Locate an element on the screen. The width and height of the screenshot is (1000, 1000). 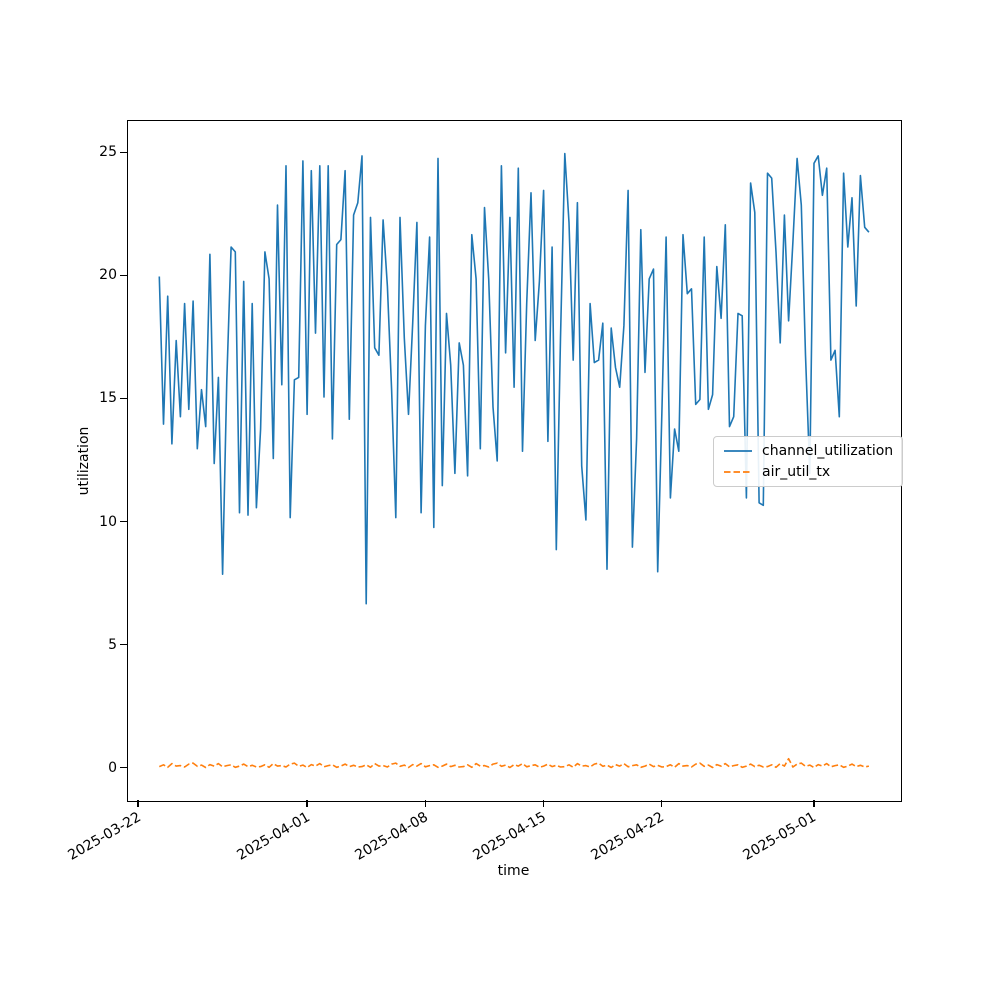
legend-line-dashed-icon is located at coordinates (738, 472).